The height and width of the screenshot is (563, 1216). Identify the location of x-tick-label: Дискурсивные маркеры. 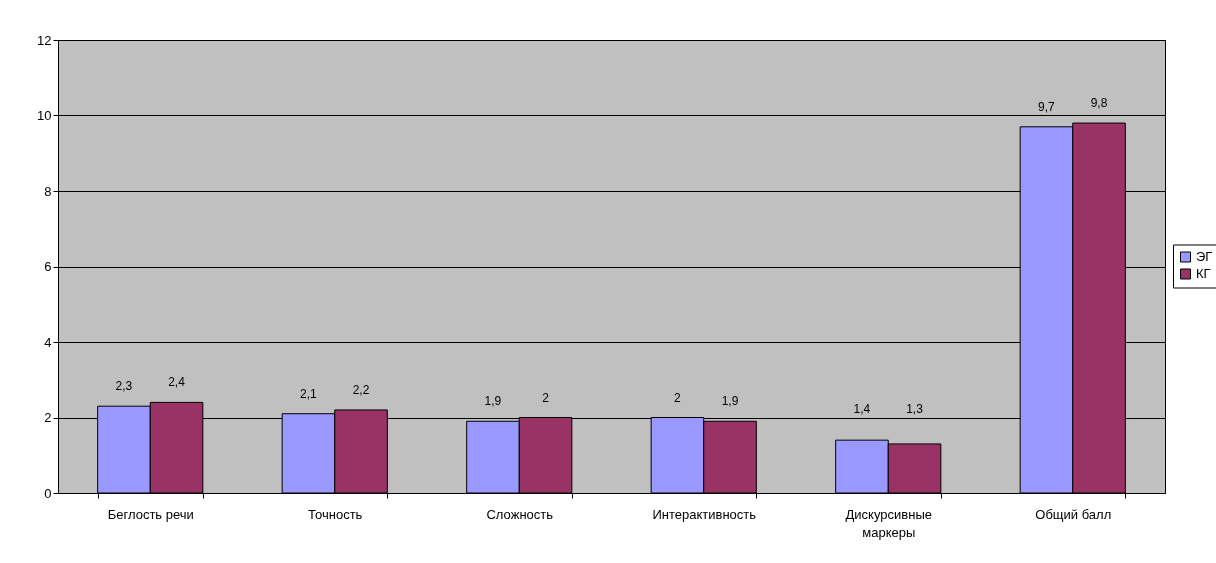
(888, 523).